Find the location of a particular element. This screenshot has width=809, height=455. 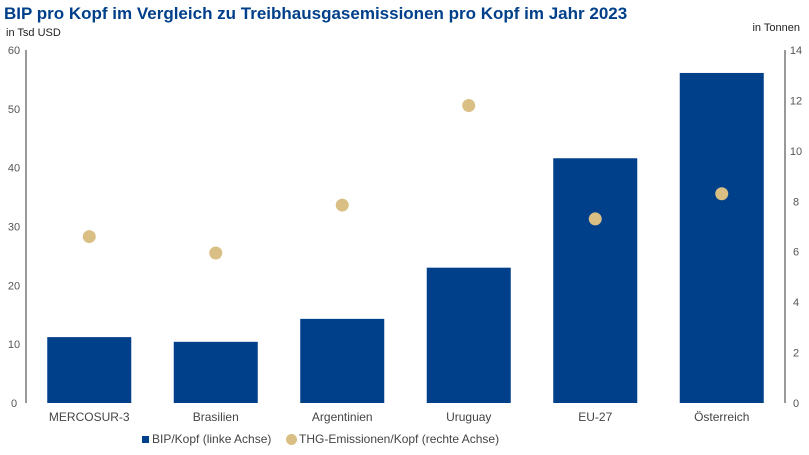

left-tick-label: 50 is located at coordinates (14, 110).